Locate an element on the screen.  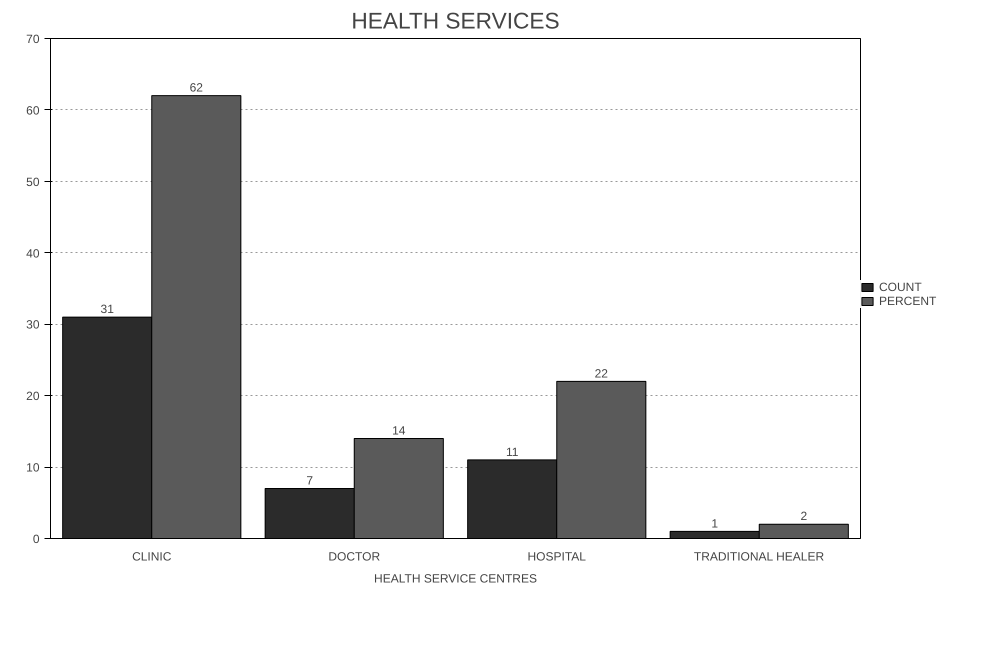
data-label: 62 is located at coordinates (197, 87).